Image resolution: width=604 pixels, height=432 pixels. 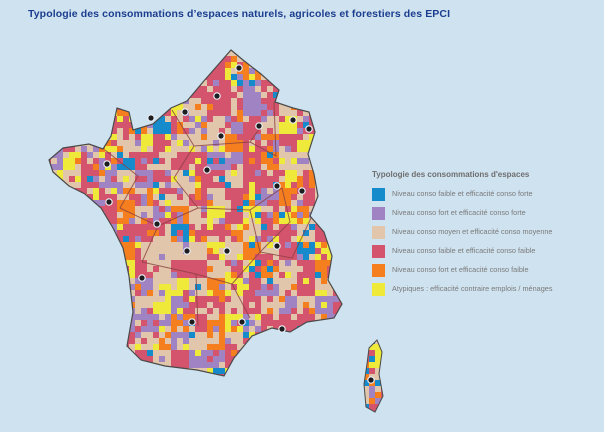 I want to click on legend-title: Typologie des consommations d'espaces, so click(x=451, y=174).